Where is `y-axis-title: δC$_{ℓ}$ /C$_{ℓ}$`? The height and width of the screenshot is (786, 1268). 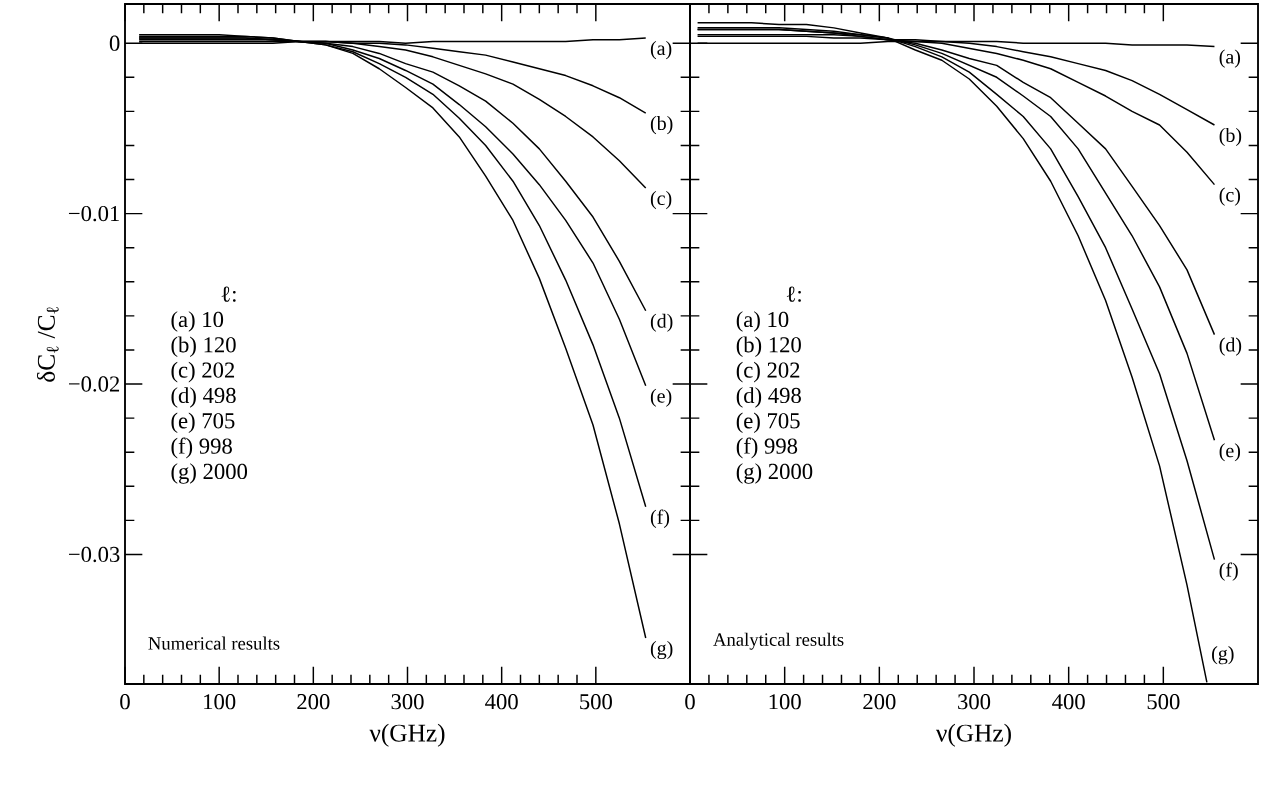 y-axis-title: δC$_{ℓ}$ /C$_{ℓ}$ is located at coordinates (47, 344).